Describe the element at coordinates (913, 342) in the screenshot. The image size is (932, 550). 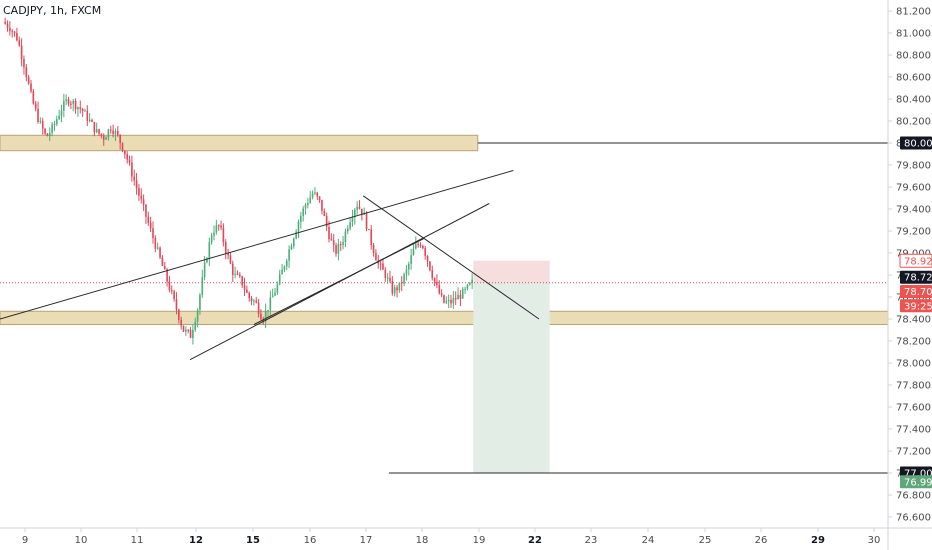
I see `price-tick-label: 78.200` at that location.